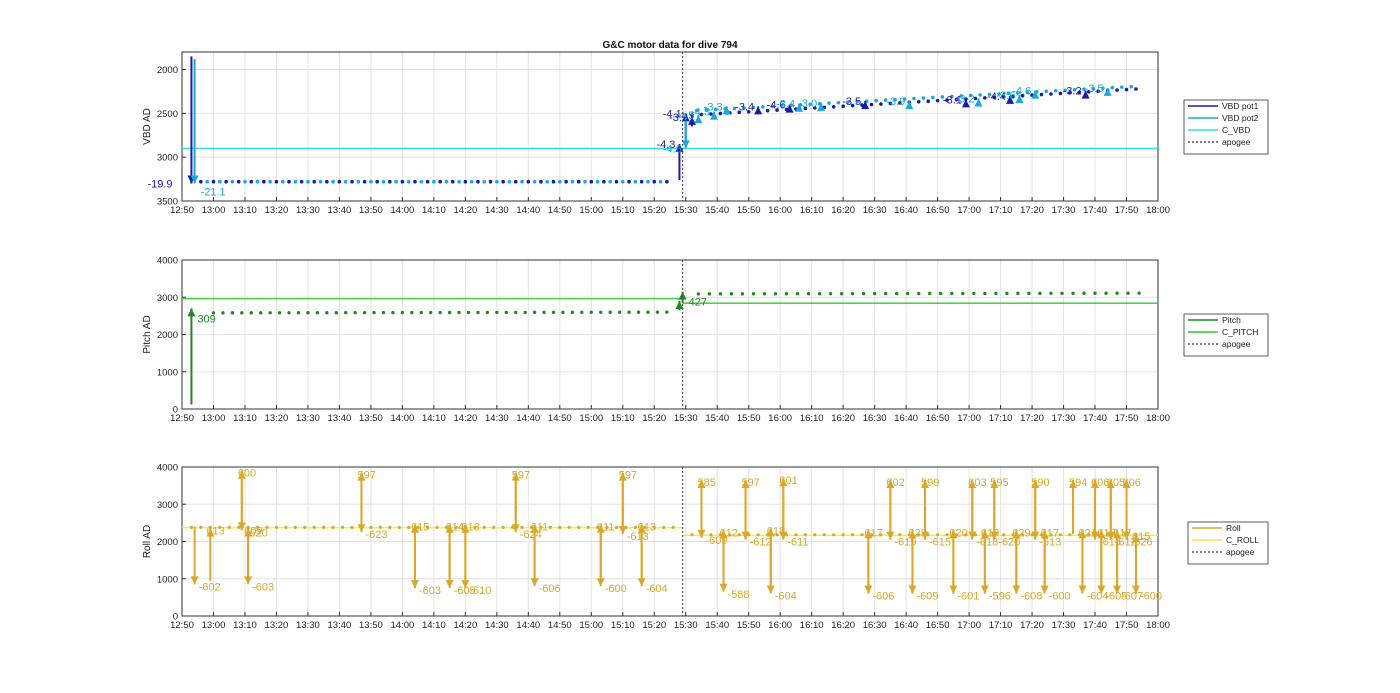 The image size is (1400, 693). I want to click on y-tick-label: 0, so click(175, 410).